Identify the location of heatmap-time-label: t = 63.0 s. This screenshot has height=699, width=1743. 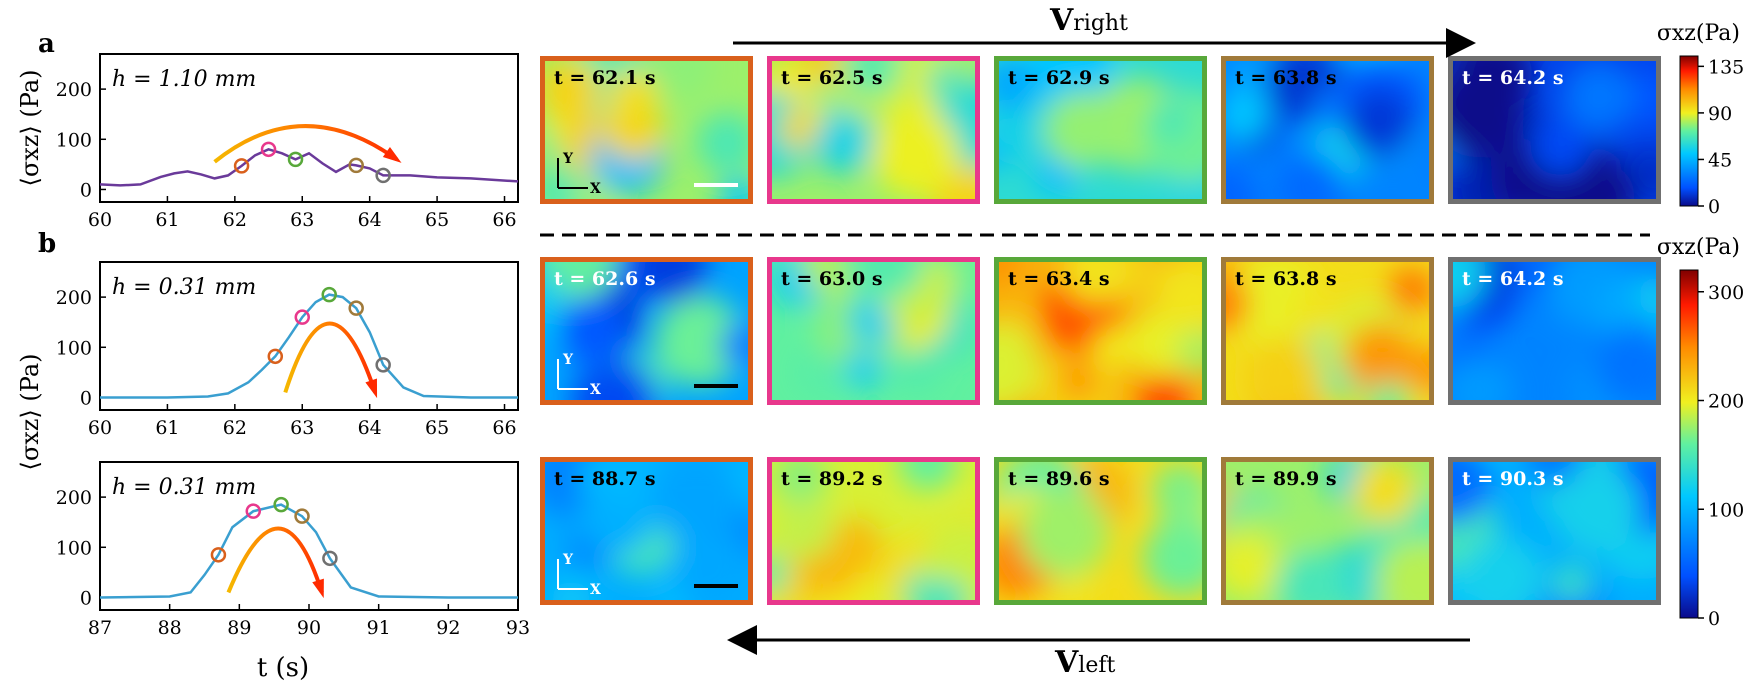
(832, 279).